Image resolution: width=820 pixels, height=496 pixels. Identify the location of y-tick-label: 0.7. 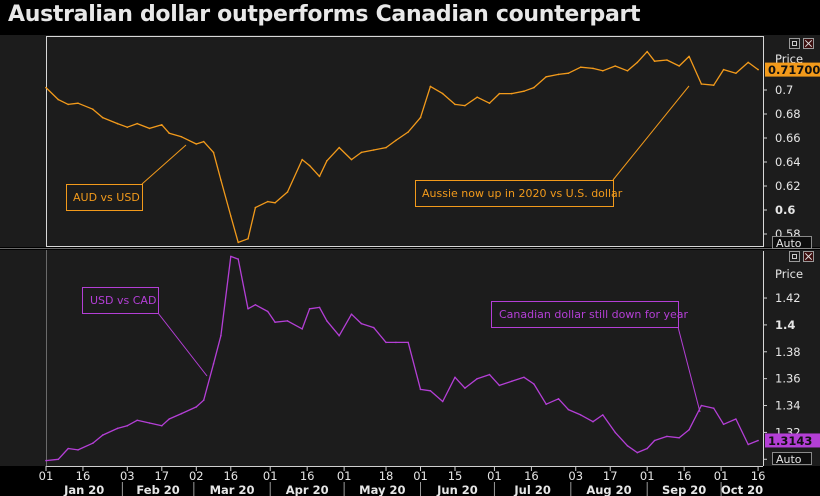
(784, 90).